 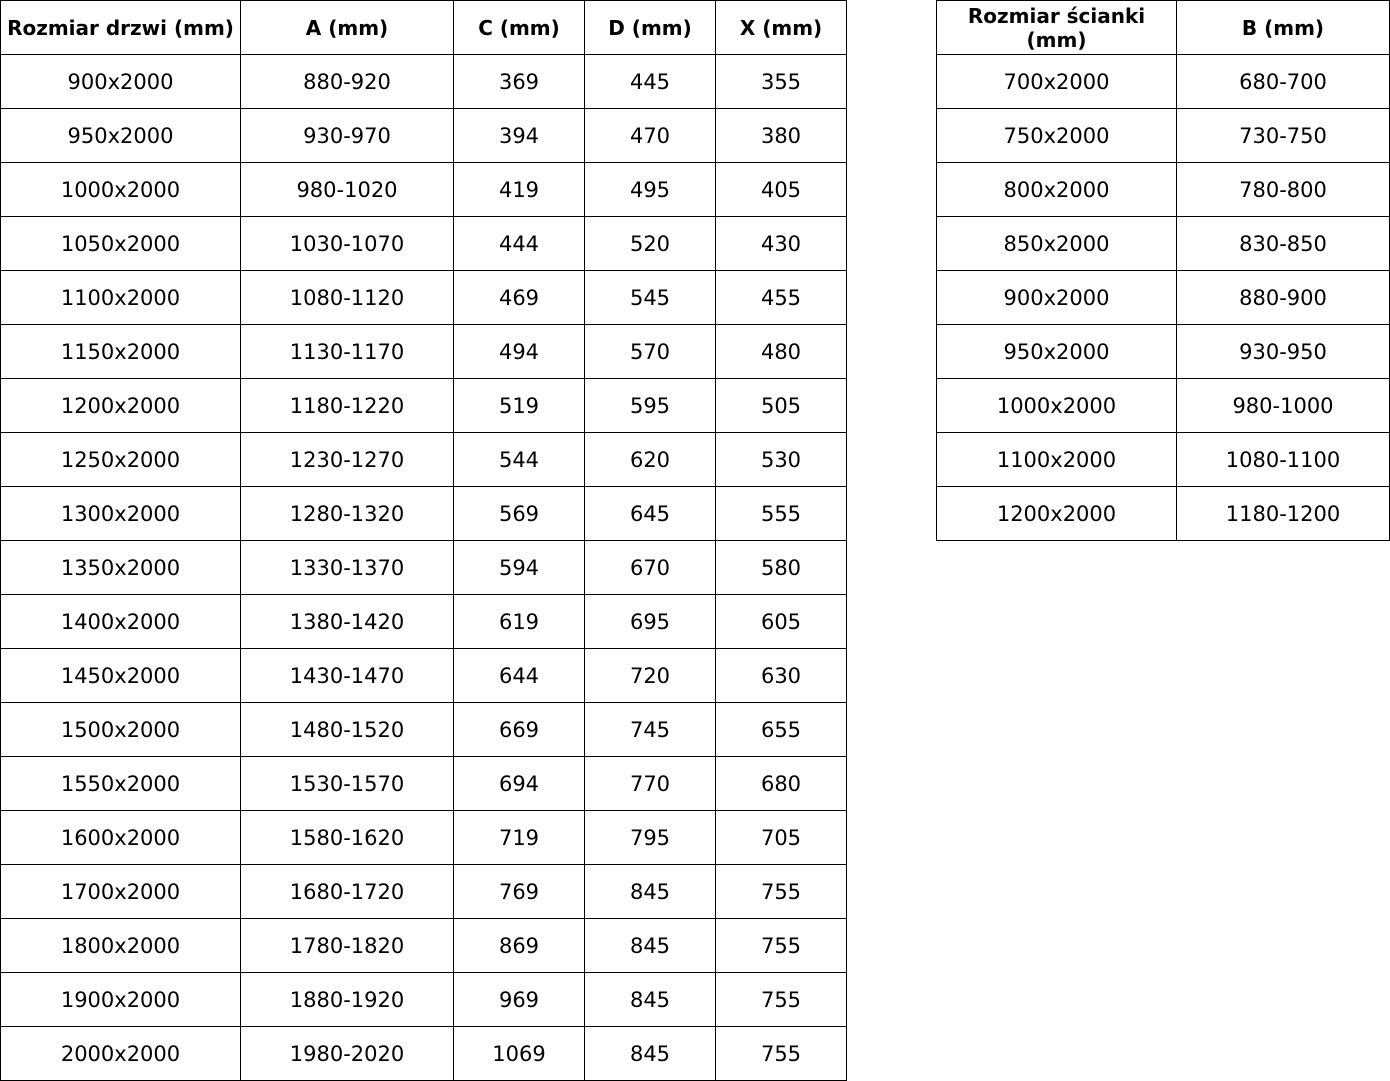 What do you see at coordinates (347, 351) in the screenshot?
I see `table-cell: 1130-1170` at bounding box center [347, 351].